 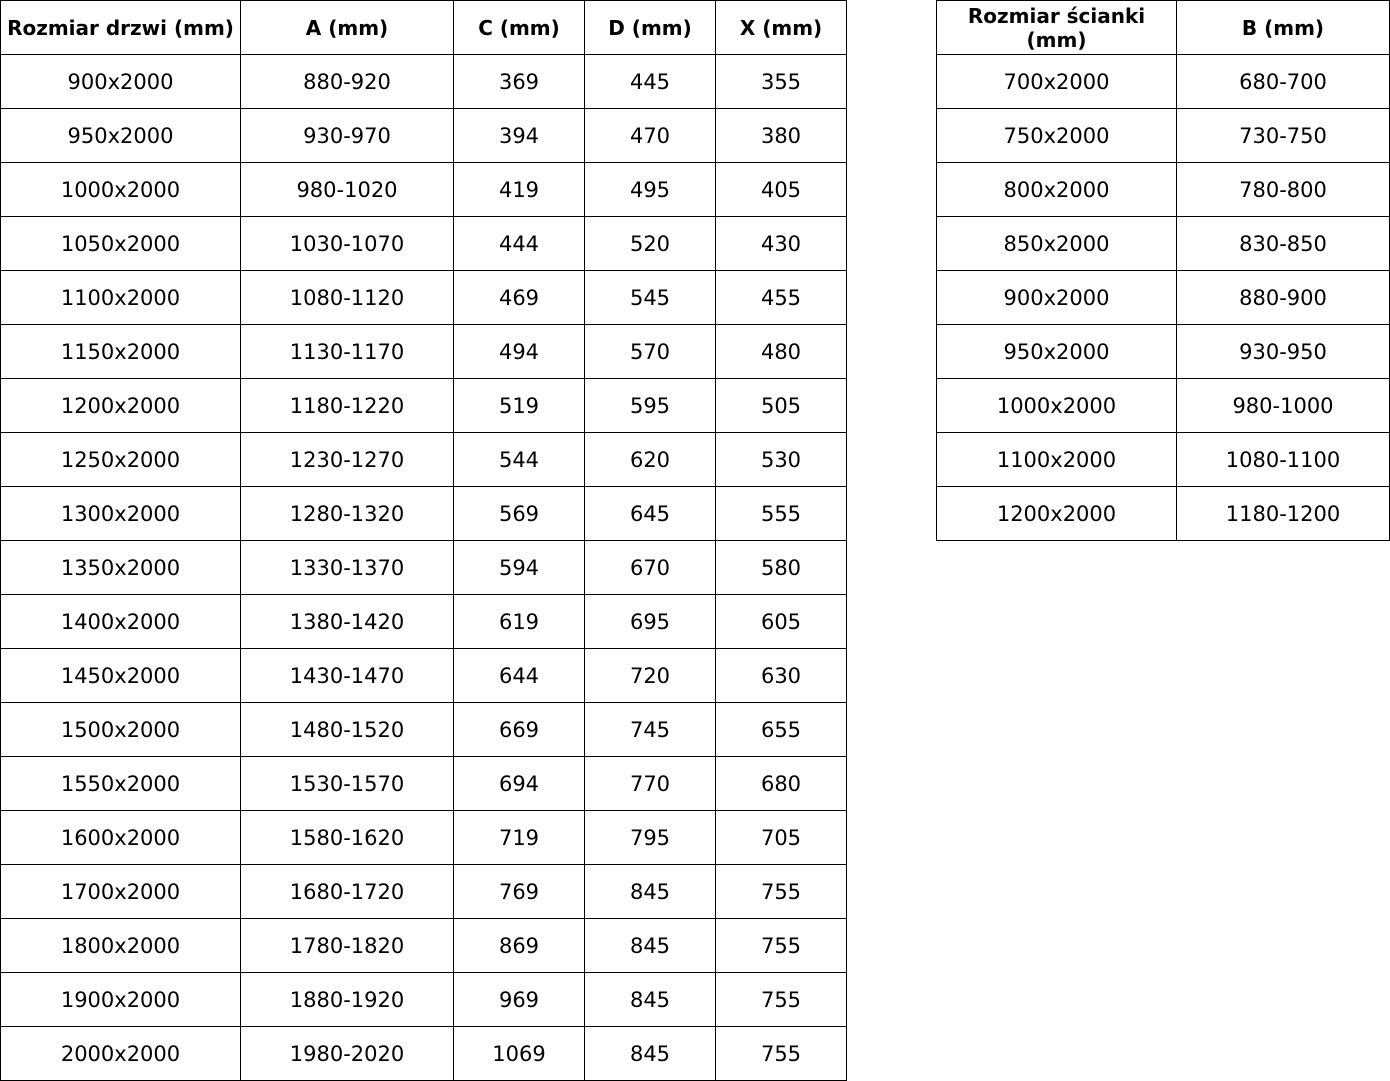 What do you see at coordinates (347, 351) in the screenshot?
I see `table-cell: 1130-1170` at bounding box center [347, 351].